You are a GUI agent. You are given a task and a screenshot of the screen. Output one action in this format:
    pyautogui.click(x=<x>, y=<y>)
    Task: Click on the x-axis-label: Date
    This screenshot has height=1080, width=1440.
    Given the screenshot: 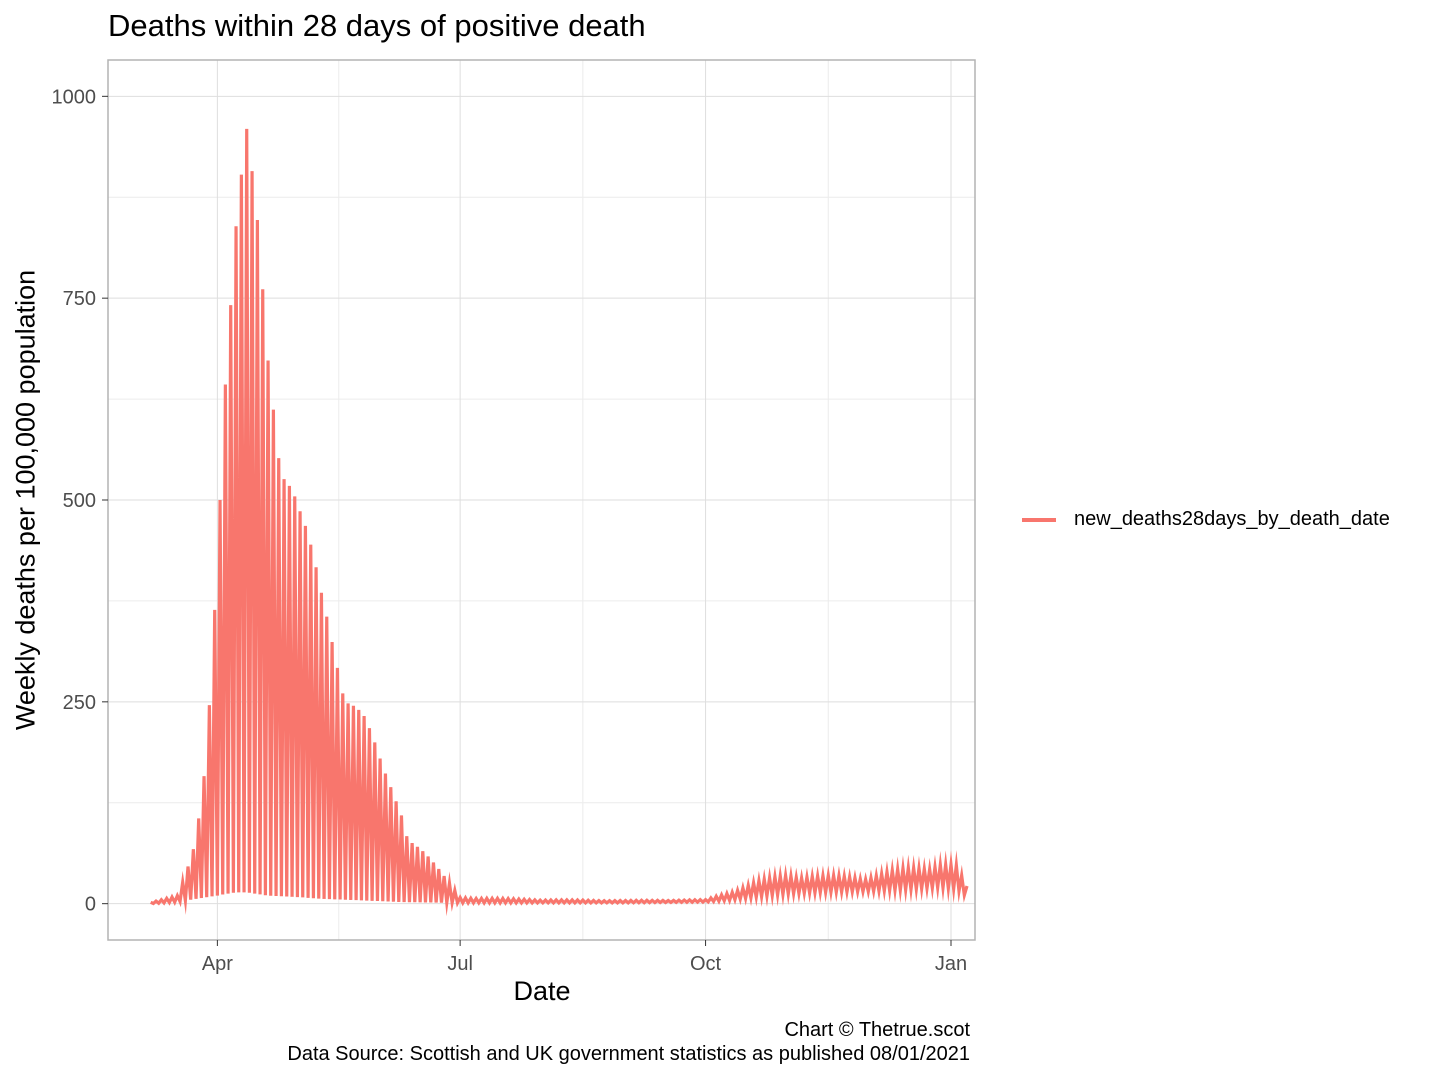 What is the action you would take?
    pyautogui.click(x=542, y=991)
    